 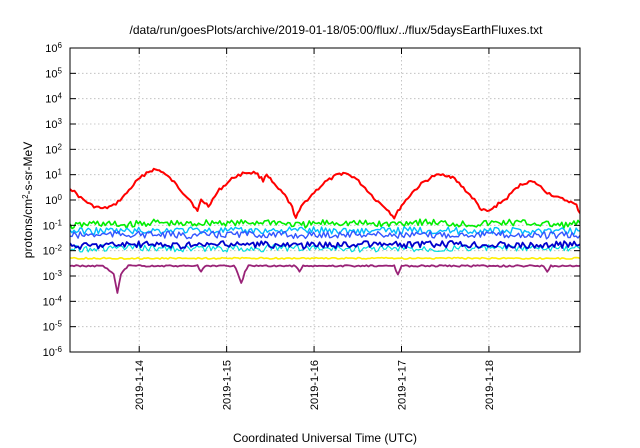 I want to click on y-tick-label: 10³, so click(x=53, y=124).